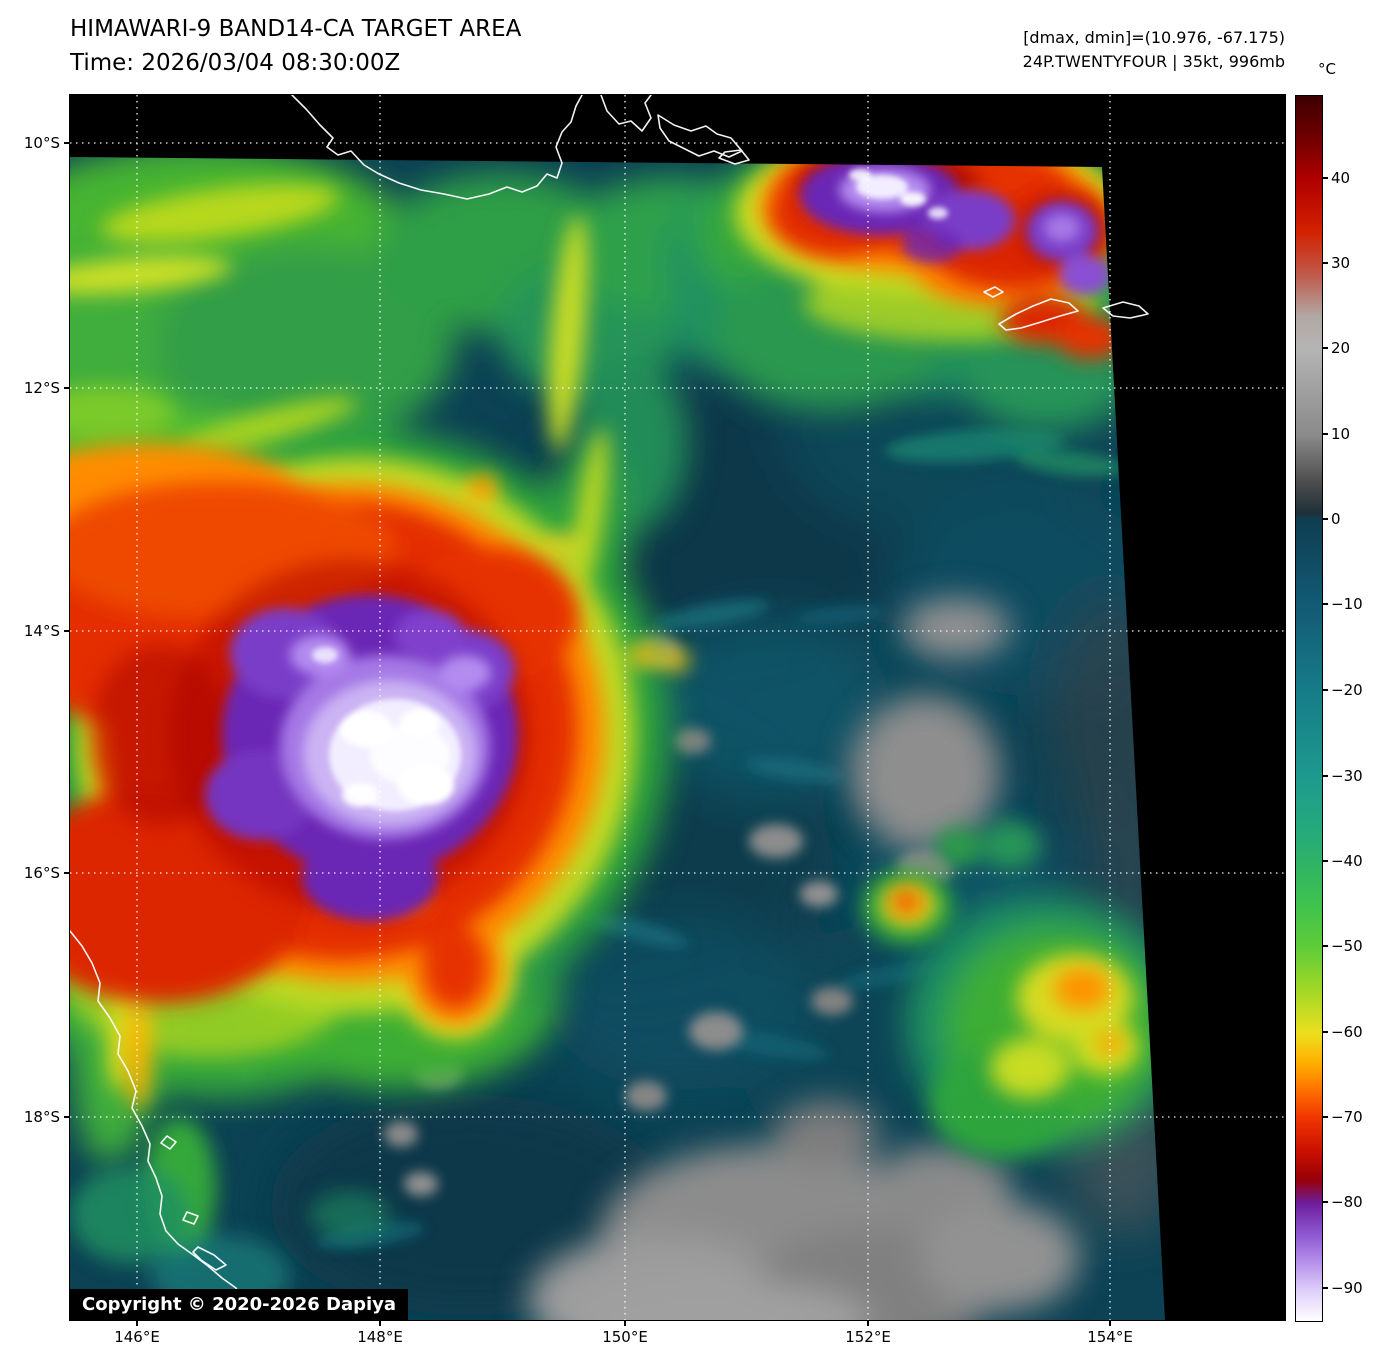 The height and width of the screenshot is (1359, 1388). I want to click on coastline-png-bay, so click(626, 113).